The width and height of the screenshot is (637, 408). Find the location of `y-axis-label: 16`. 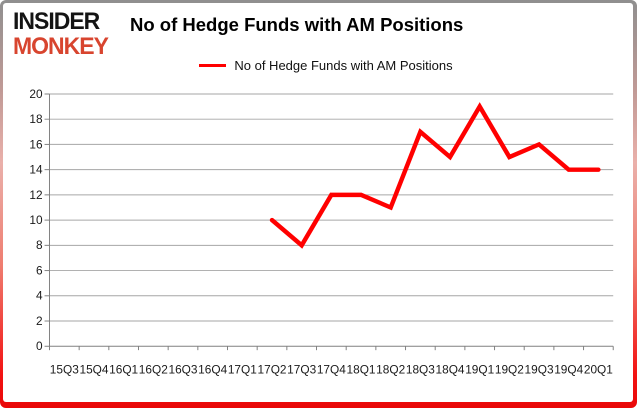

y-axis-label: 16 is located at coordinates (36, 144).